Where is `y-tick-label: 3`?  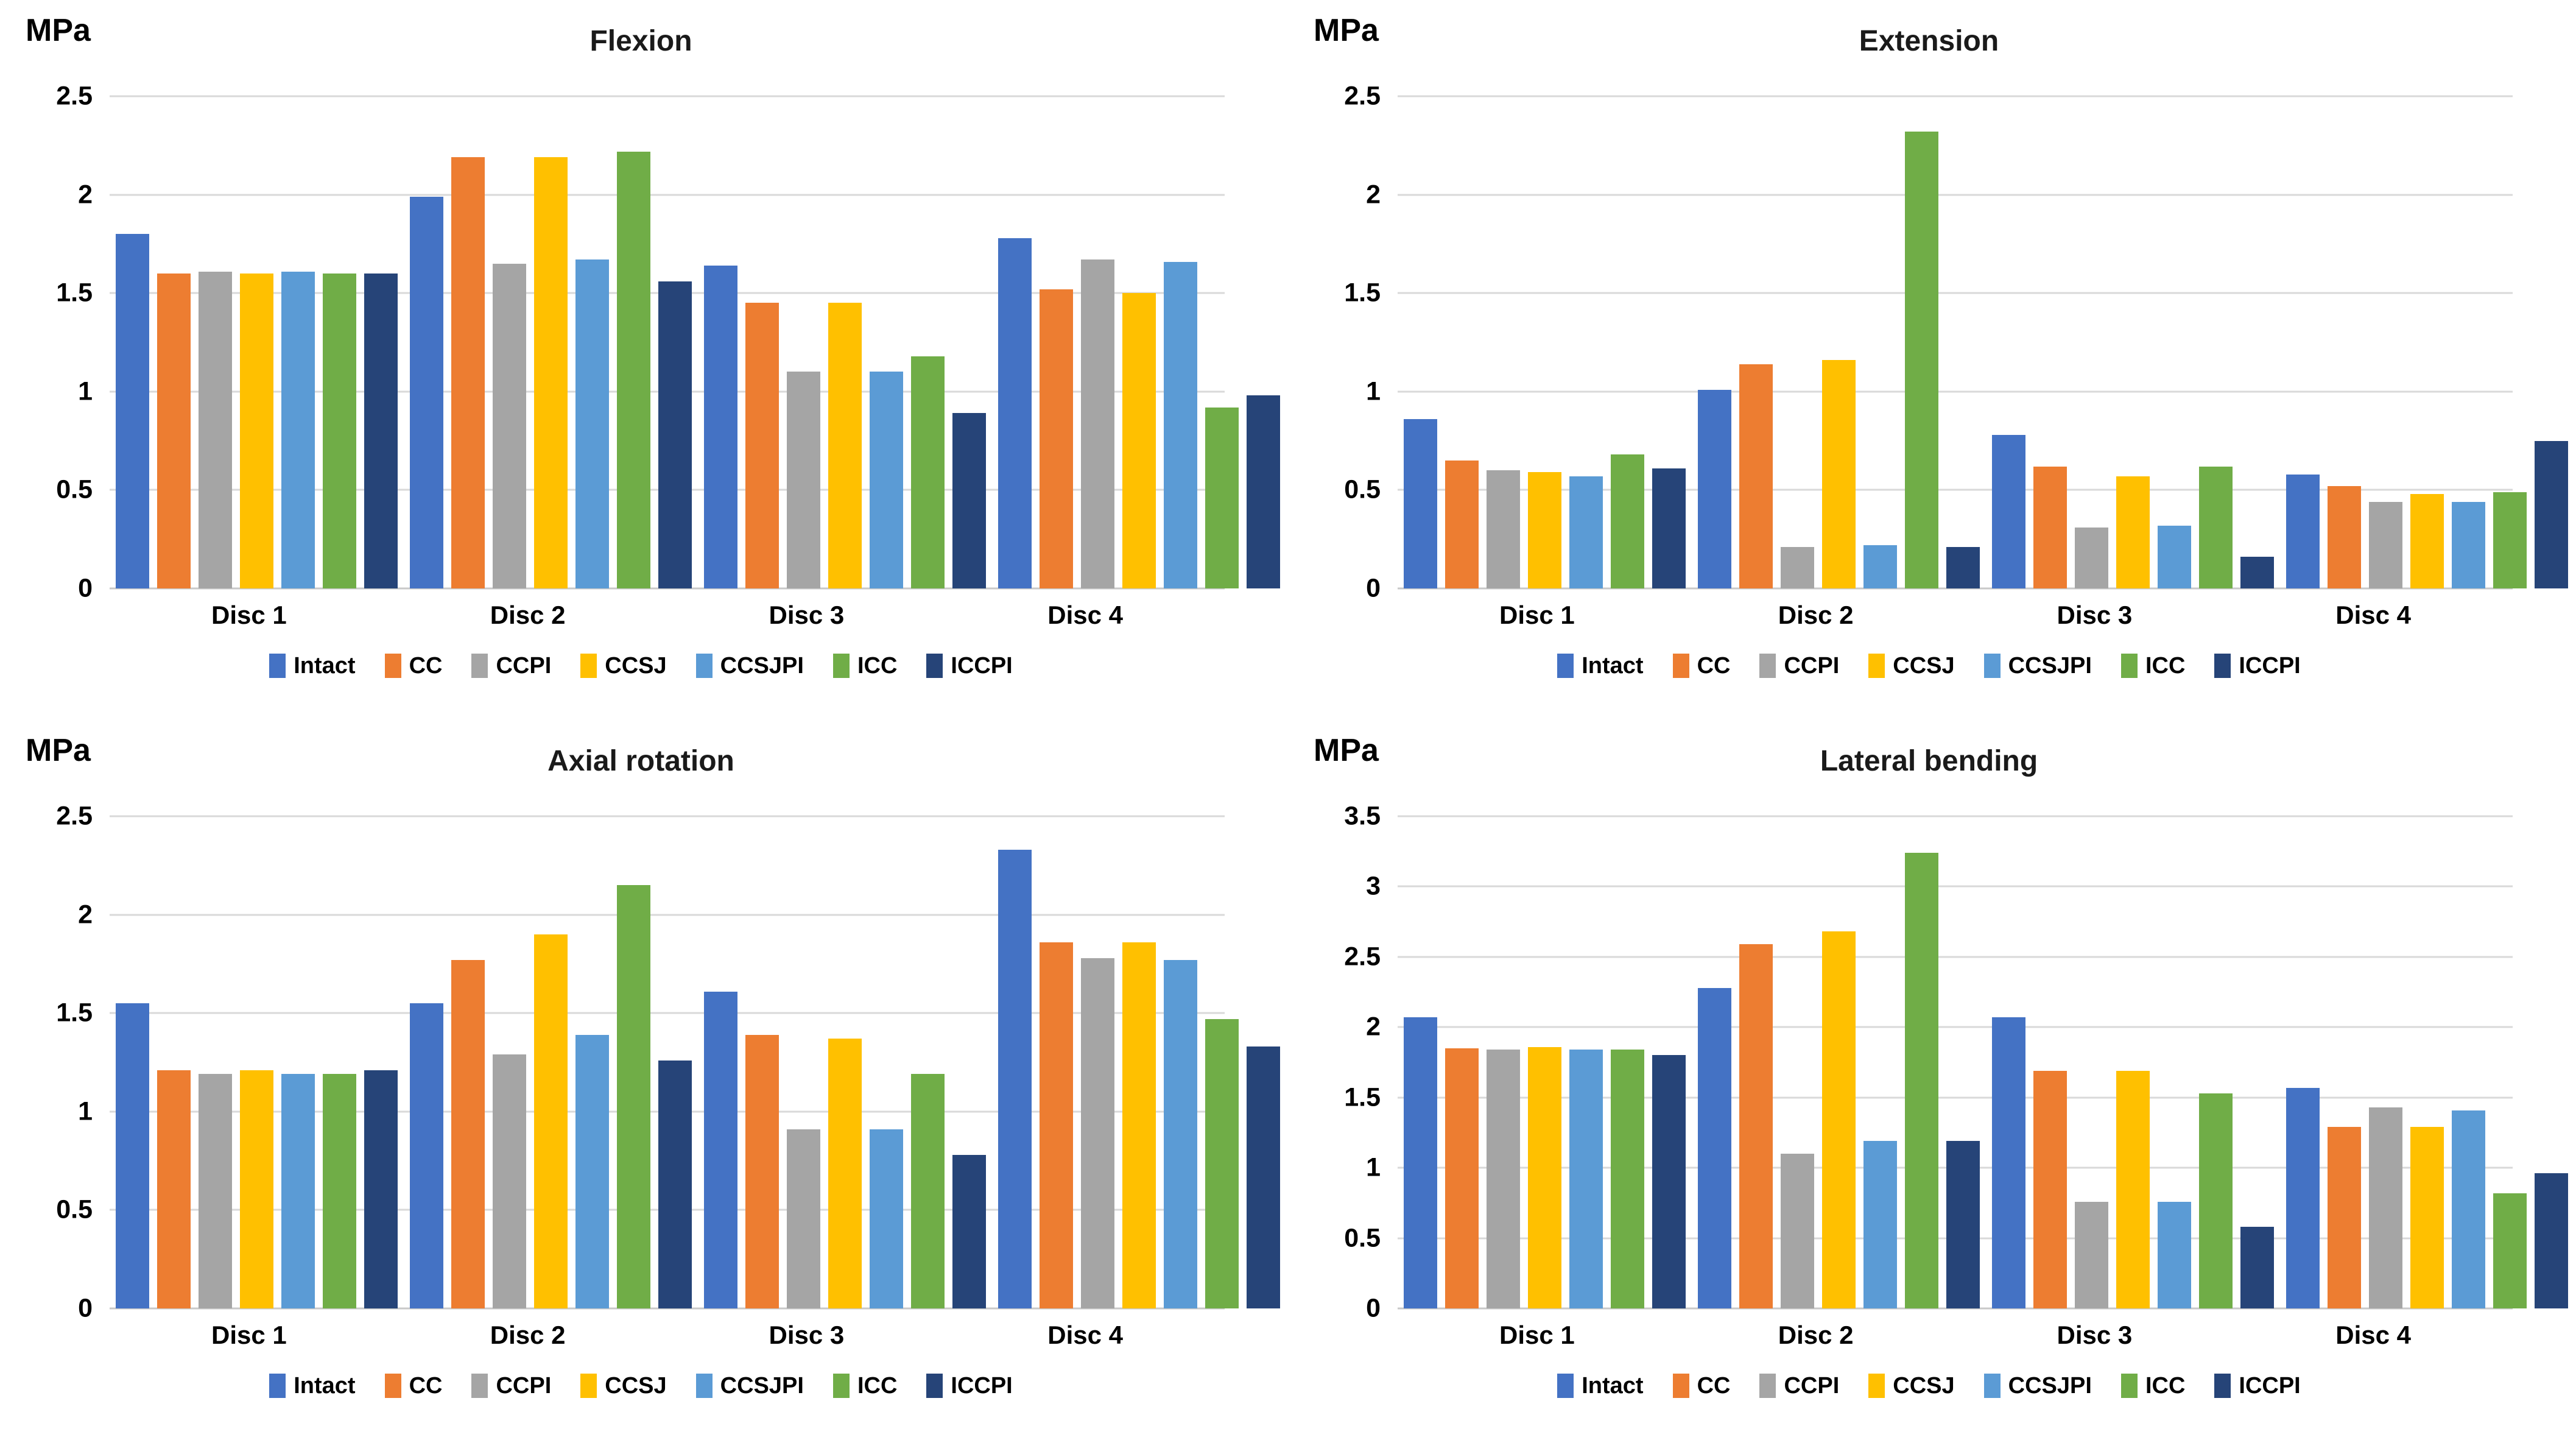
y-tick-label: 3 is located at coordinates (1373, 886).